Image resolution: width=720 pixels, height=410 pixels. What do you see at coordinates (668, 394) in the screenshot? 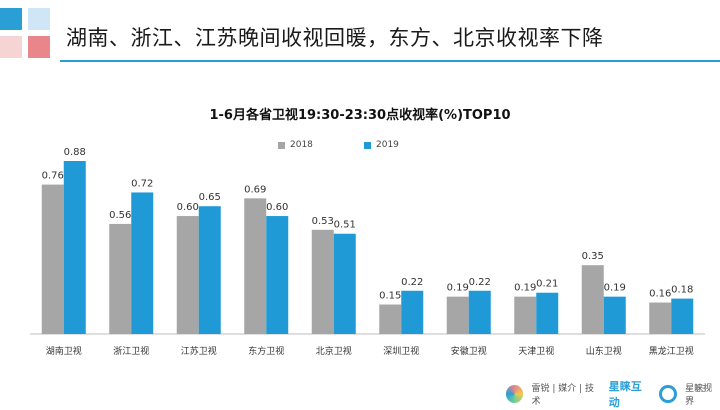
I see `direct-logo-icon` at bounding box center [668, 394].